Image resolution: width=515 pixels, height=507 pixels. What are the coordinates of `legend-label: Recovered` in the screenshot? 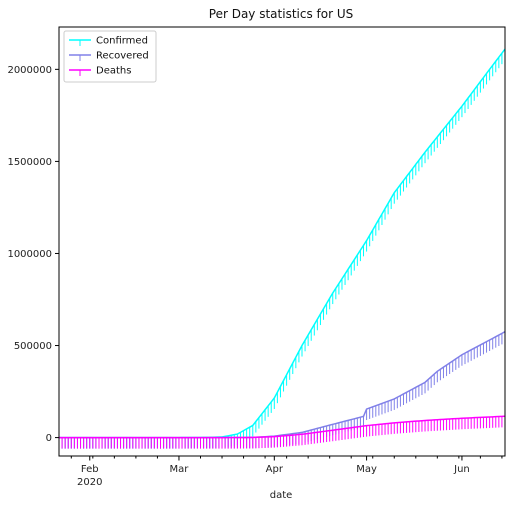 It's located at (122, 56).